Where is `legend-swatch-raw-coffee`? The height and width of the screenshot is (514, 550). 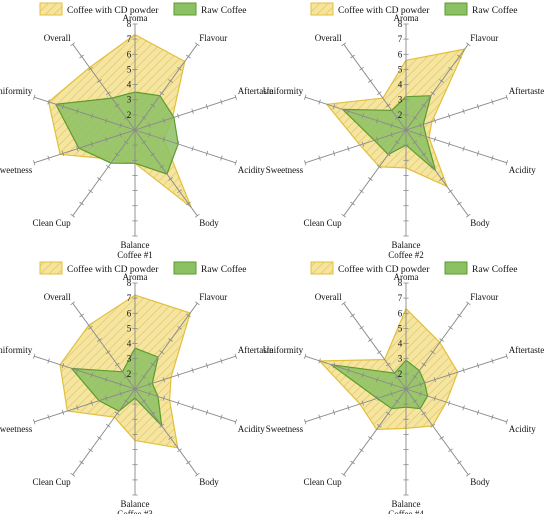 legend-swatch-raw-coffee is located at coordinates (456, 9).